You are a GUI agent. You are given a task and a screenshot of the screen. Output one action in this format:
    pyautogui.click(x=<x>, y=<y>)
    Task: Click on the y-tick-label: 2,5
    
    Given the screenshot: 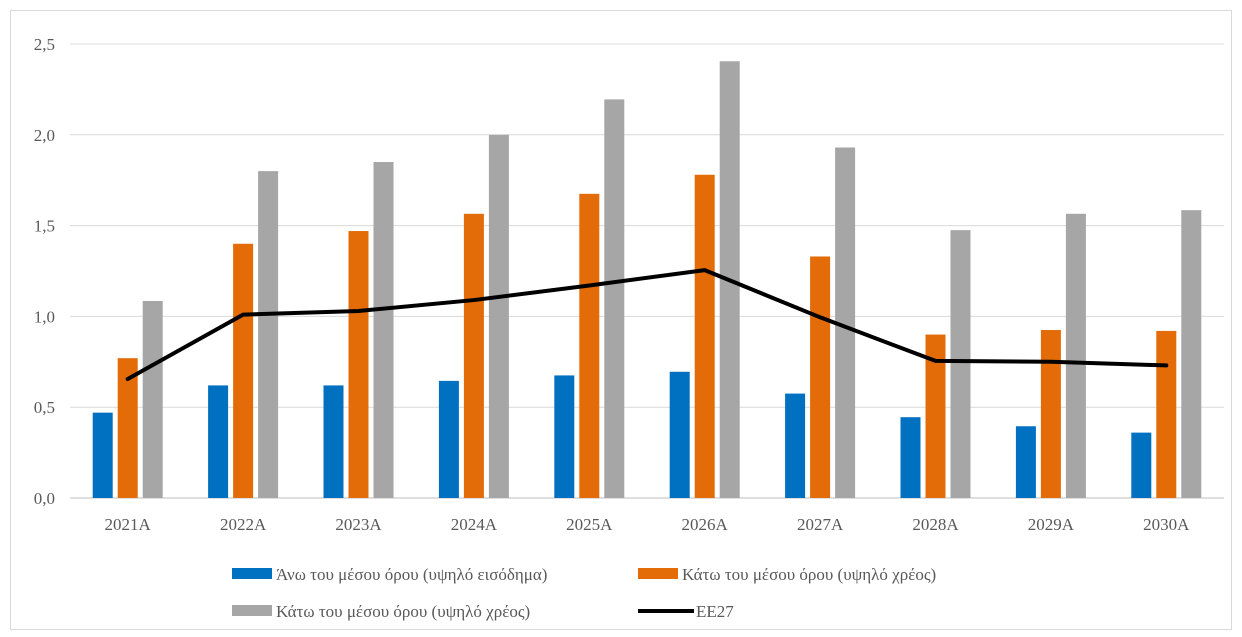 What is the action you would take?
    pyautogui.click(x=44, y=44)
    